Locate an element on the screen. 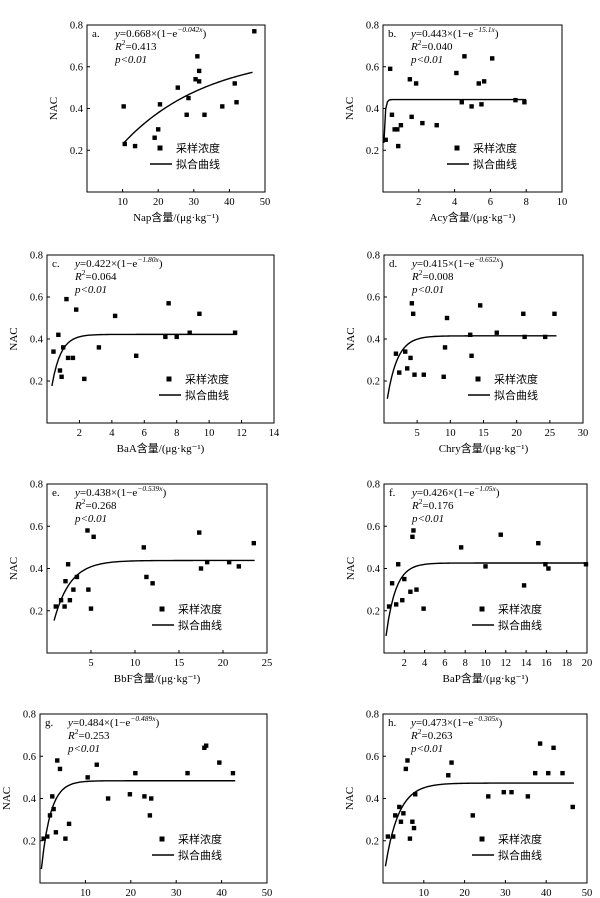 Image resolution: width=600 pixels, height=898 pixels. legend-point-marker is located at coordinates (162, 609).